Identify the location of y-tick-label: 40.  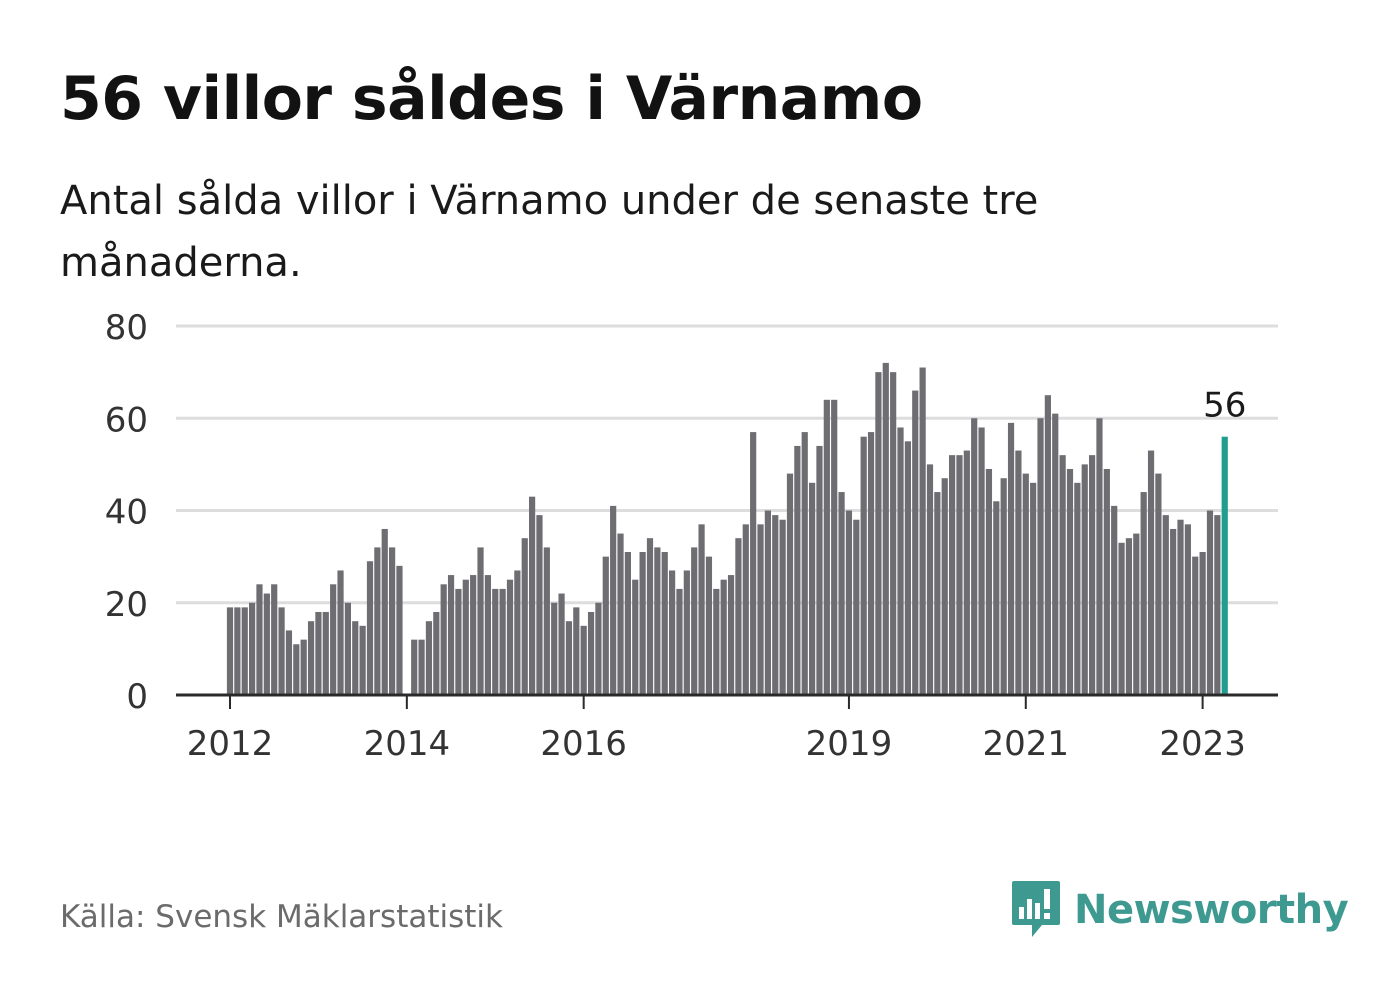
(126, 513).